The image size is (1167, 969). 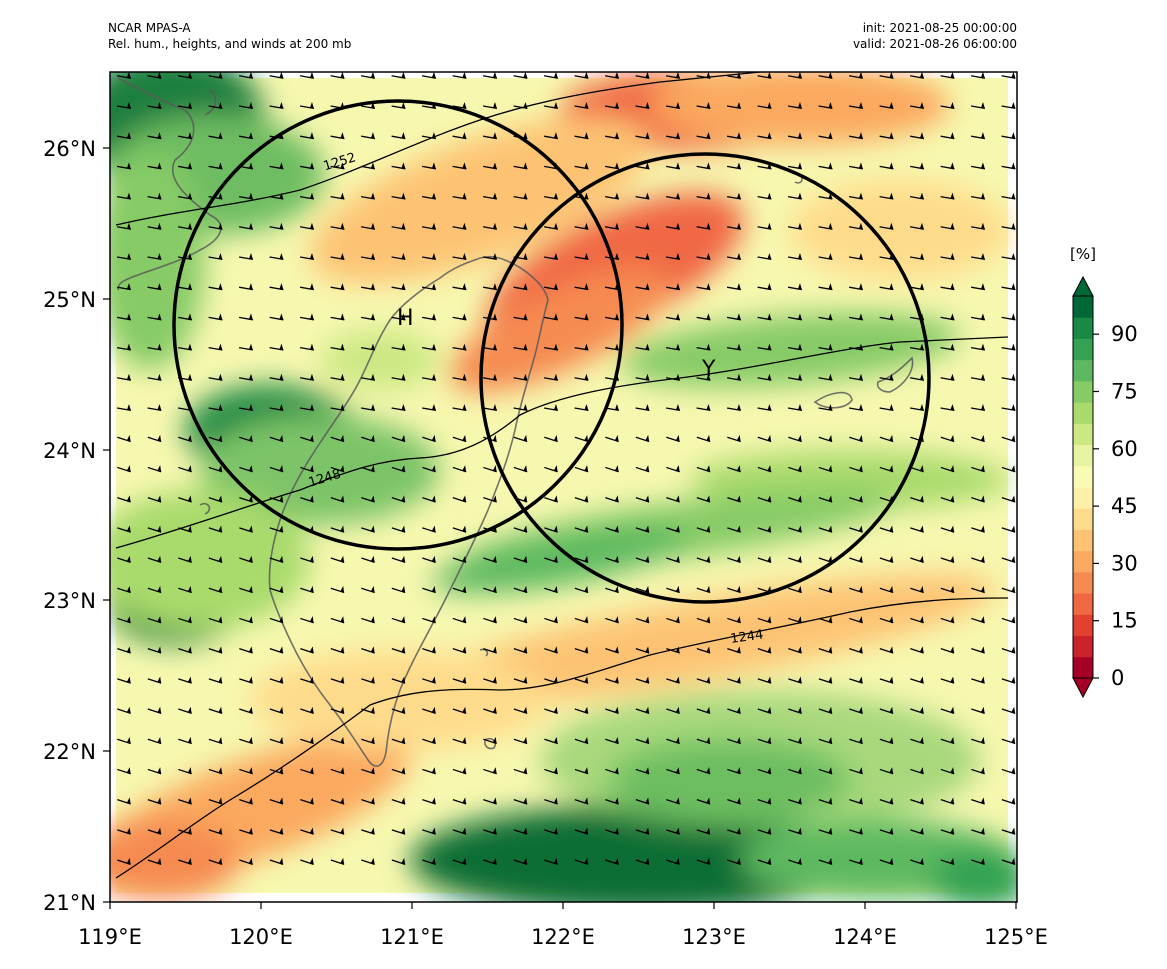 What do you see at coordinates (1124, 506) in the screenshot?
I see `colorbar-tick-label: 45` at bounding box center [1124, 506].